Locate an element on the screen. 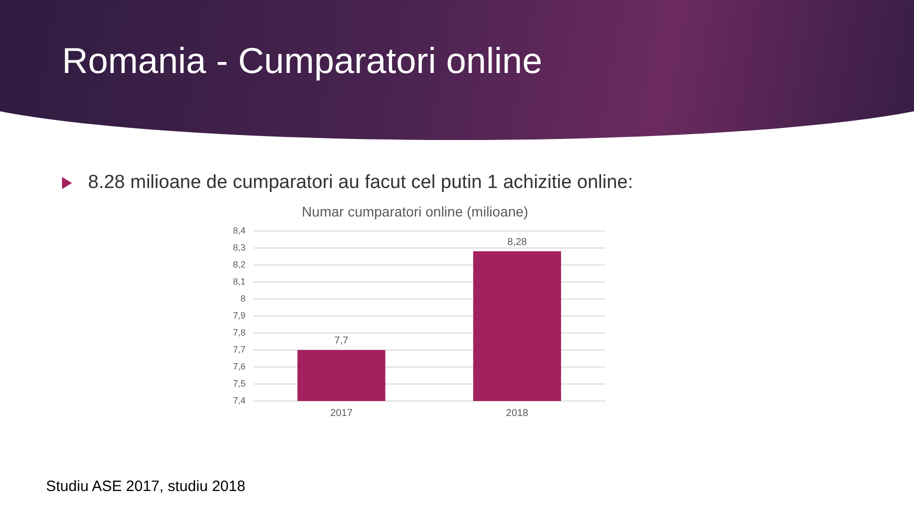 This screenshot has height=509, width=914. data-label: 8,28 is located at coordinates (517, 242).